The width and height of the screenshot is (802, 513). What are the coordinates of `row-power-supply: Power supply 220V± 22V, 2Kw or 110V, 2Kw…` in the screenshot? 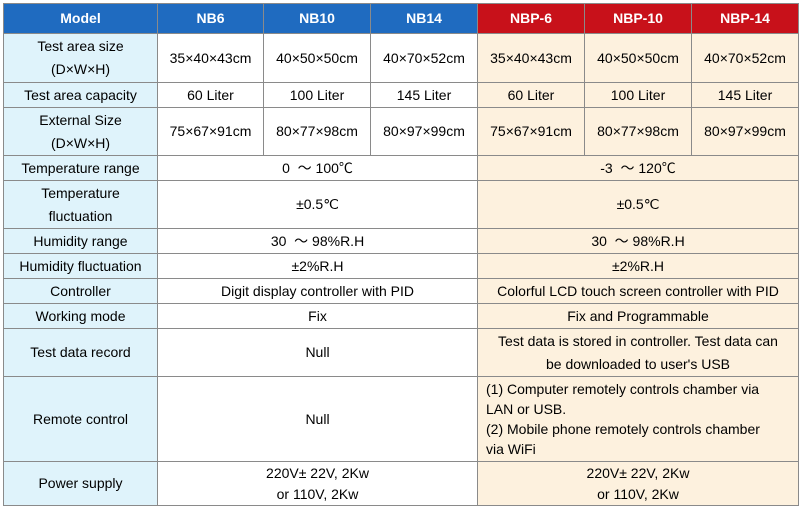 It's located at (401, 483).